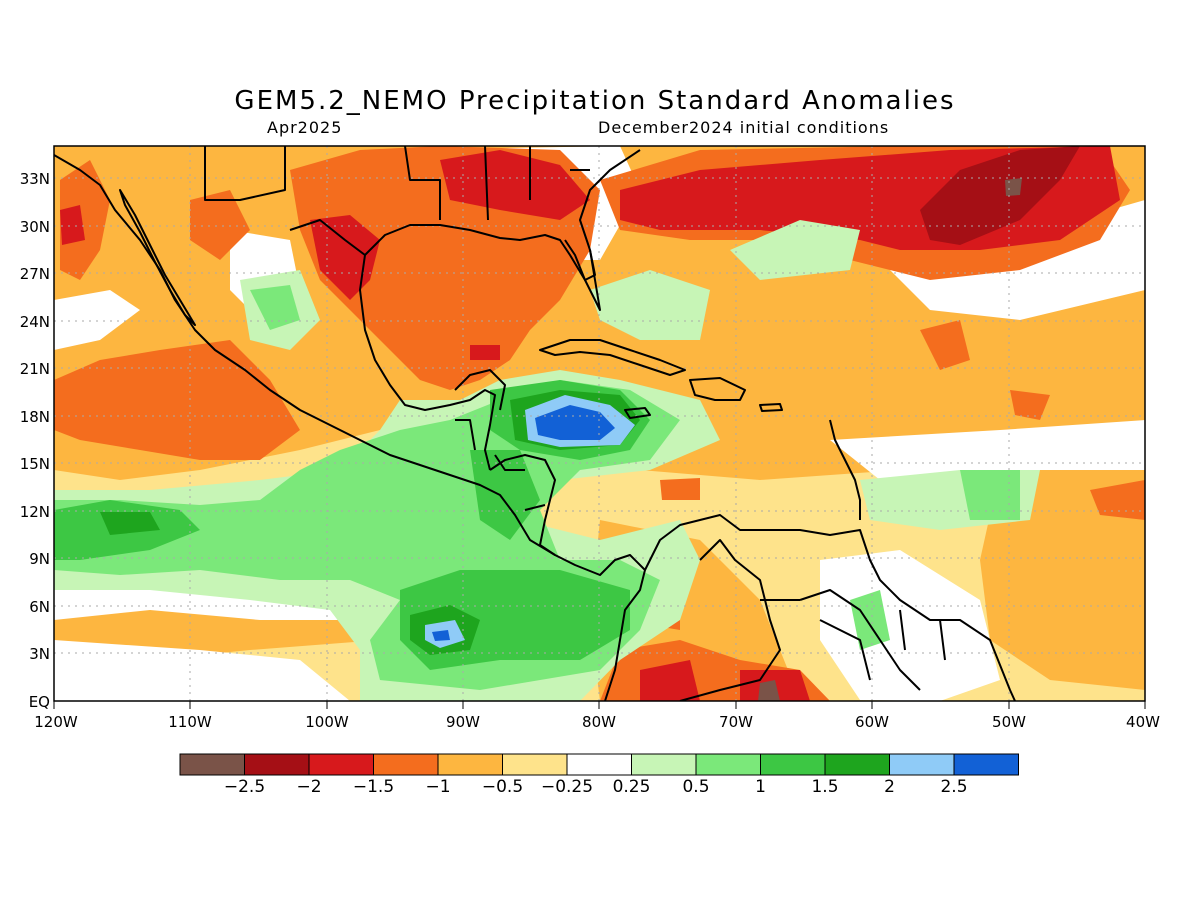 Image resolution: width=1200 pixels, height=900 pixels. What do you see at coordinates (1117, 500) in the screenshot?
I see `field-deep-orange-blob2` at bounding box center [1117, 500].